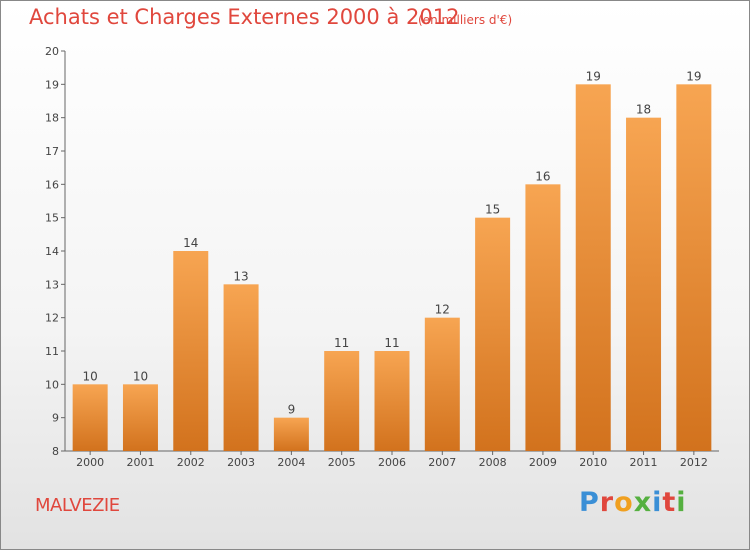 The width and height of the screenshot is (750, 550). I want to click on x-tick-label: 2003, so click(241, 462).